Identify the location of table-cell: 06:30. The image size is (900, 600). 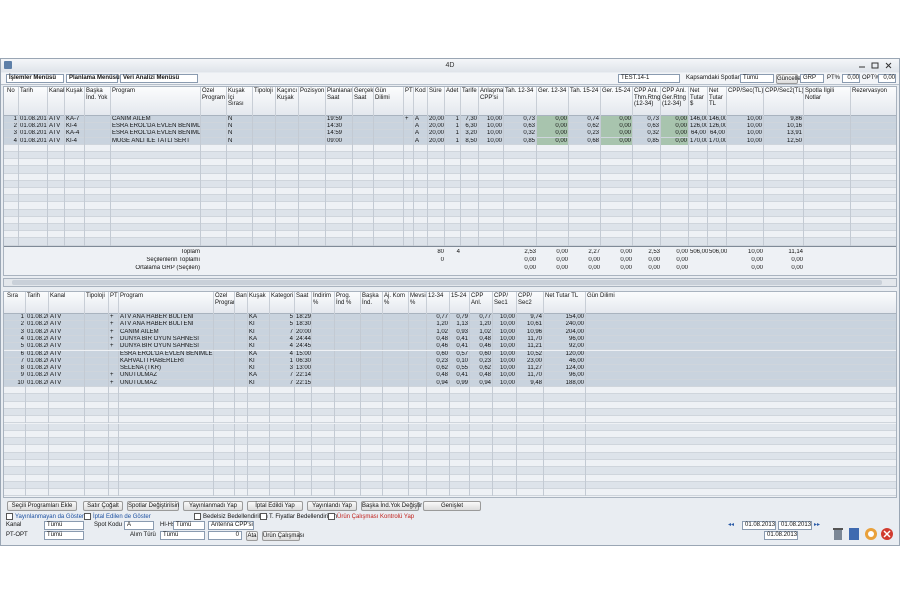
(304, 361).